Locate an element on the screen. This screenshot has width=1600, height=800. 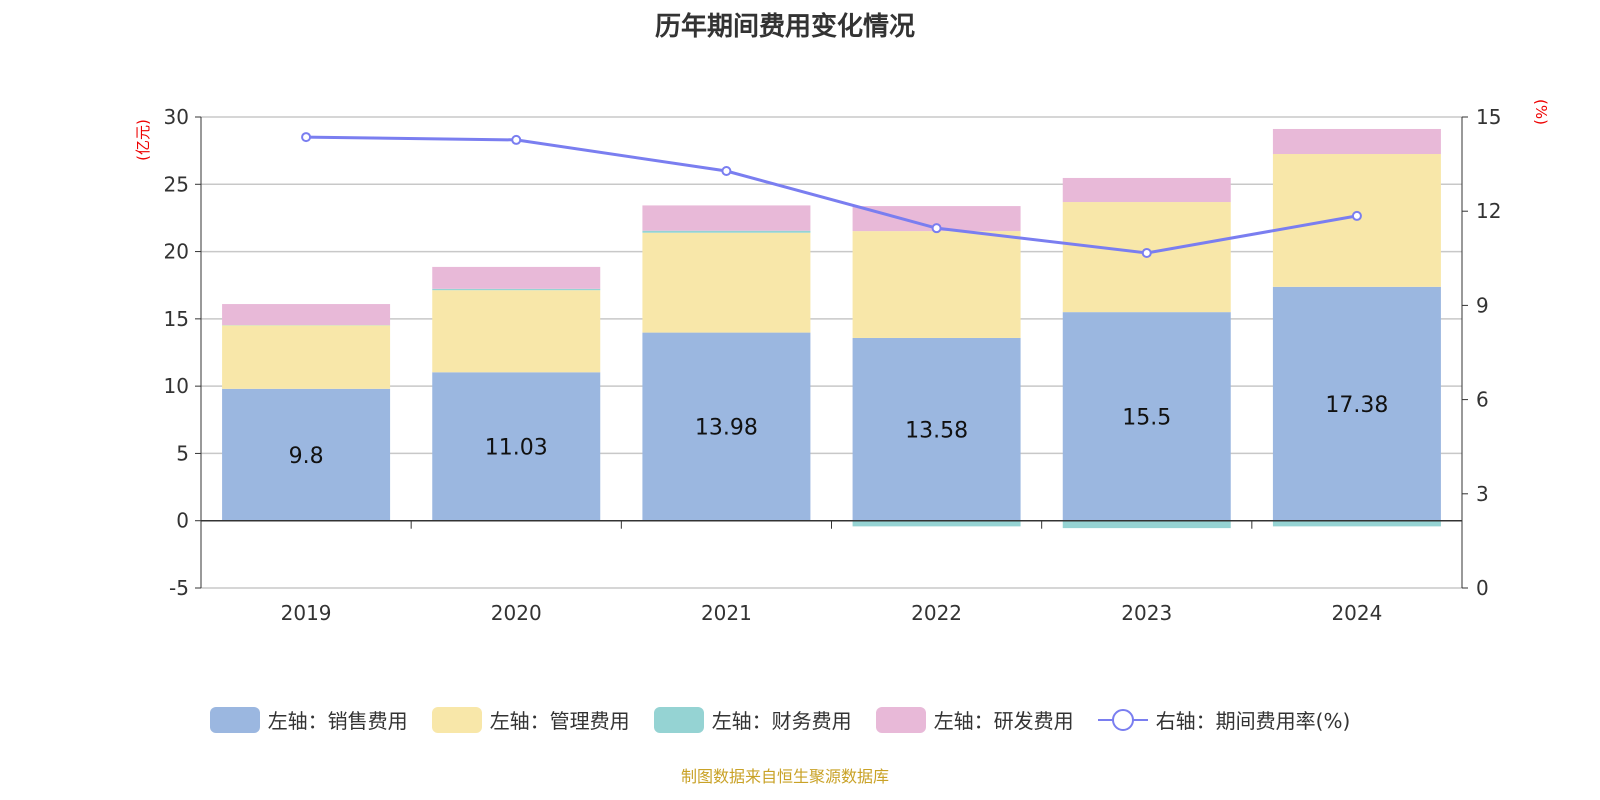
legend-item: 左轴：研发费用 is located at coordinates (974, 719).